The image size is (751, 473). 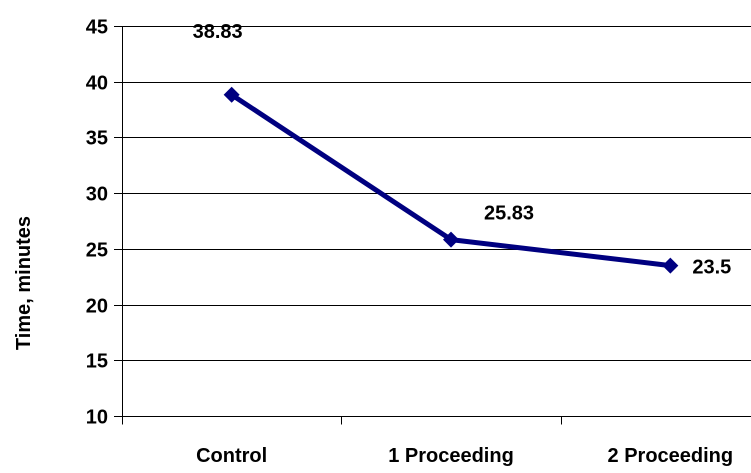 What do you see at coordinates (231, 456) in the screenshot?
I see `x-tick-label-0: Control` at bounding box center [231, 456].